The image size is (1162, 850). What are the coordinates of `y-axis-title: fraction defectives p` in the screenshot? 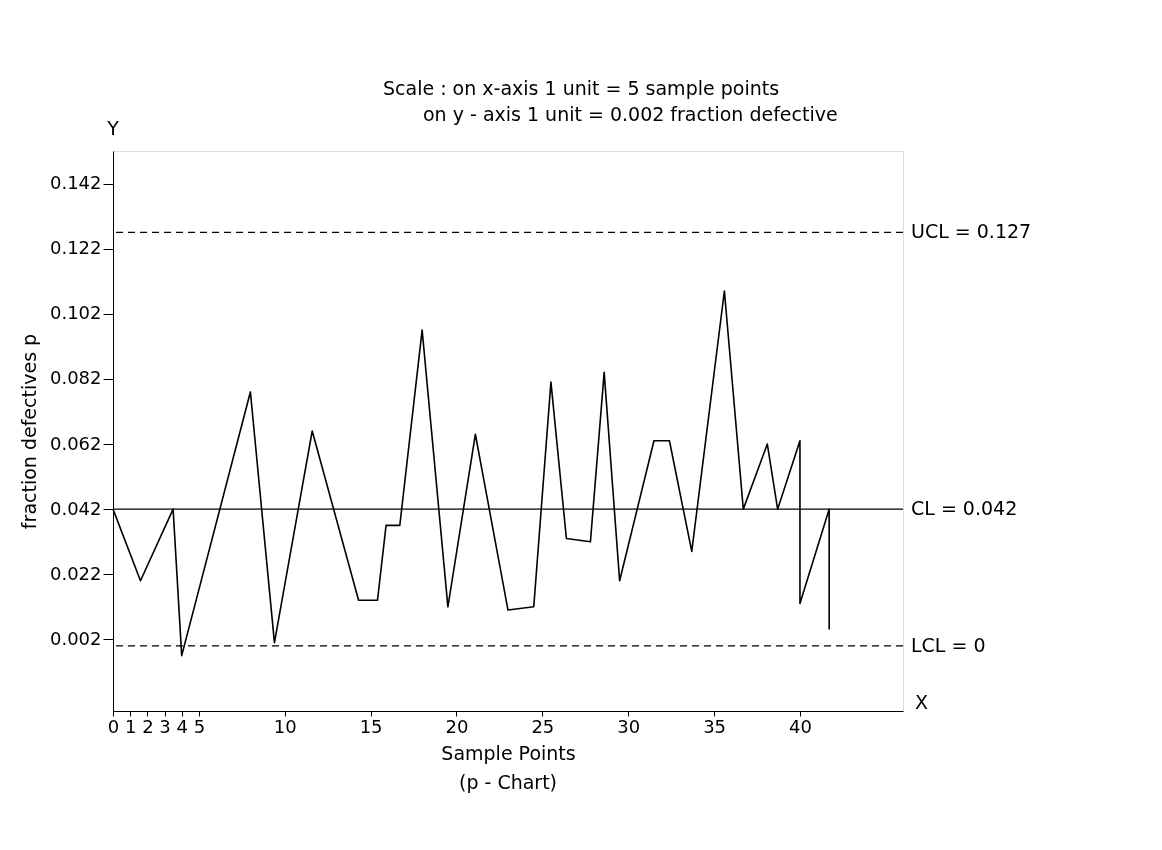 It's located at (28, 431).